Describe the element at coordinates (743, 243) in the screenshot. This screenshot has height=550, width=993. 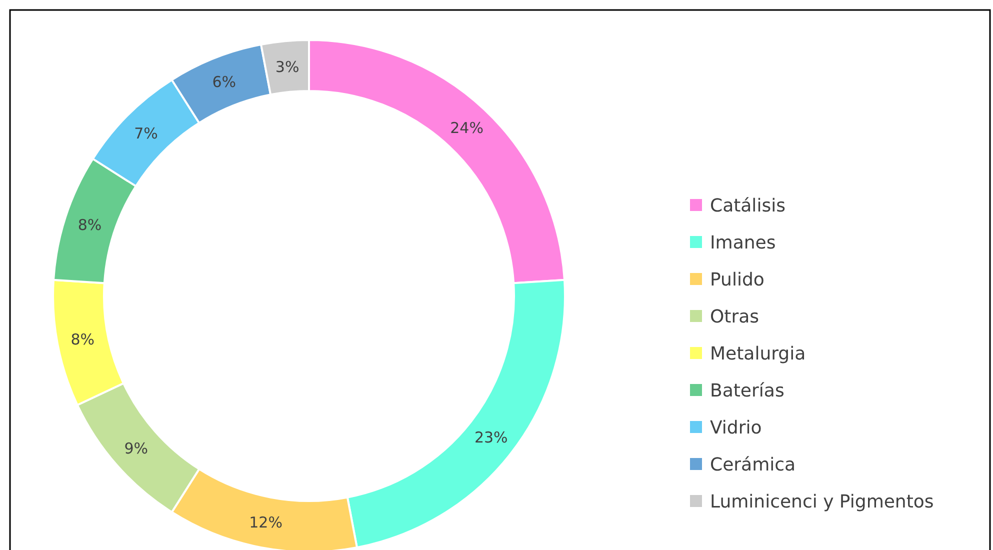
I see `legend-label: Imanes` at that location.